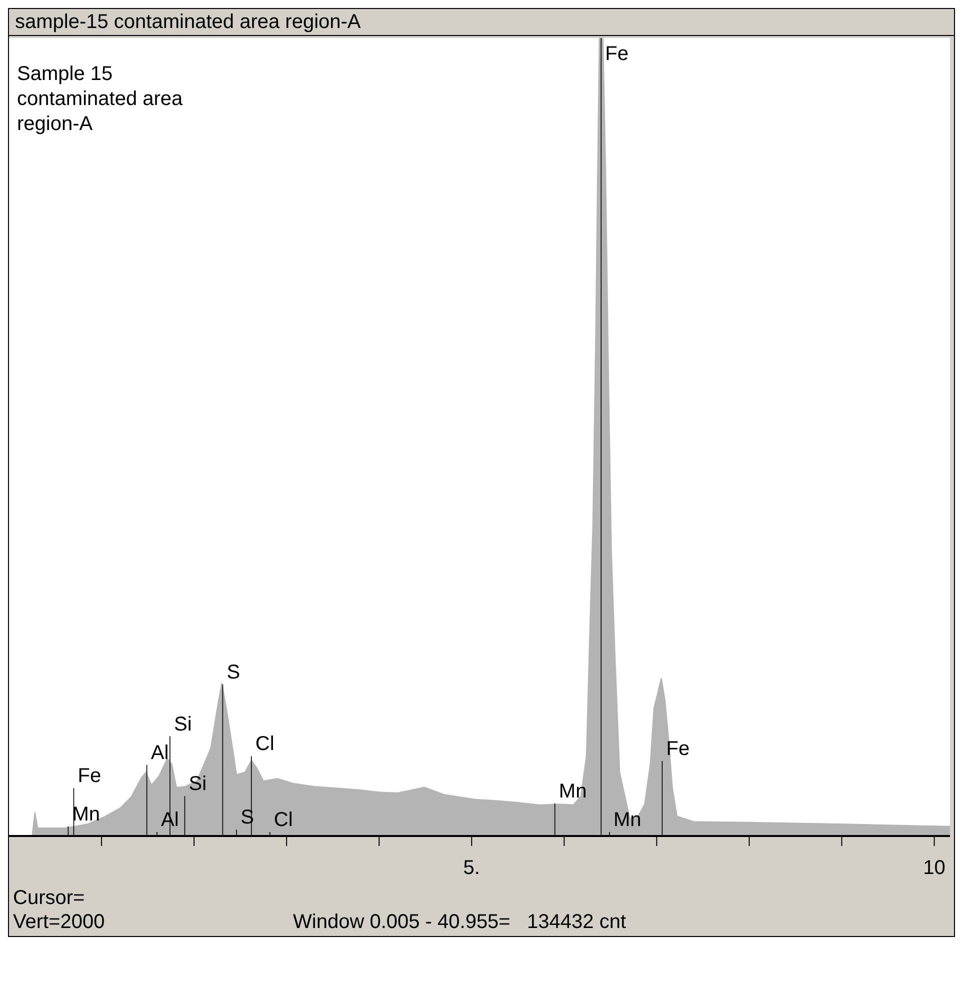 The height and width of the screenshot is (999, 963). I want to click on text: Window 0.005 - 40.955= 134432 cnt, so click(459, 922).